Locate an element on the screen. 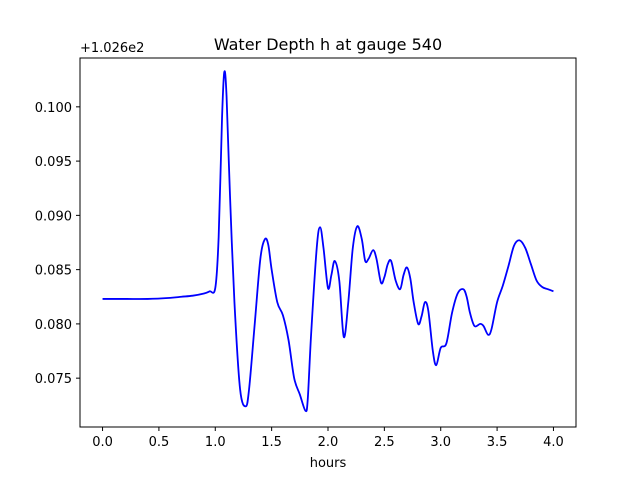  y-offset-label: +1.026e2 is located at coordinates (112, 48).